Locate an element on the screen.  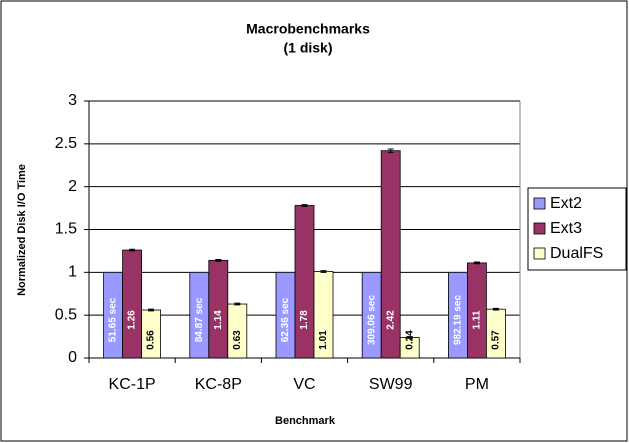
x-axis-label: Benchmark is located at coordinates (305, 421).